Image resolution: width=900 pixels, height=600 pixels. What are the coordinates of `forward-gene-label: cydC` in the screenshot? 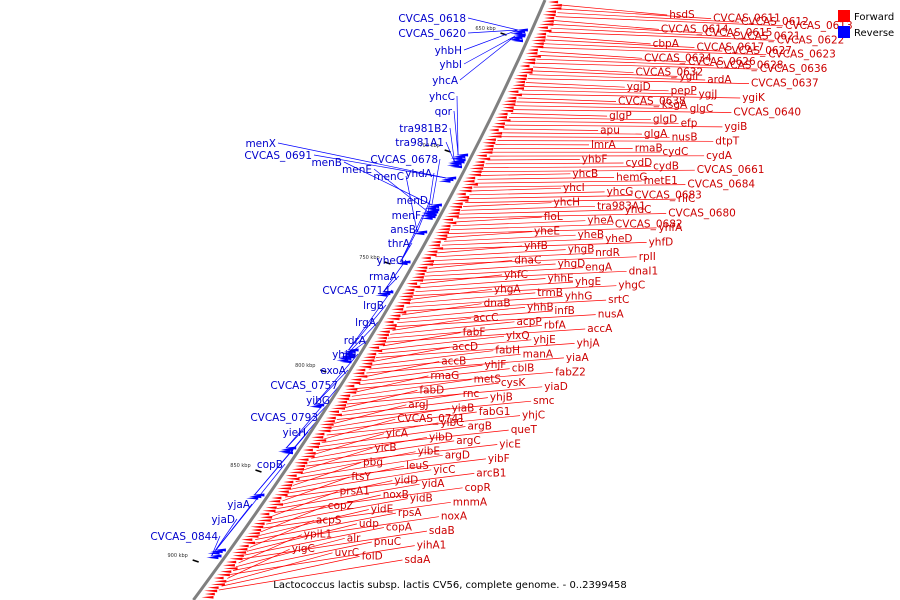 It's located at (675, 152).